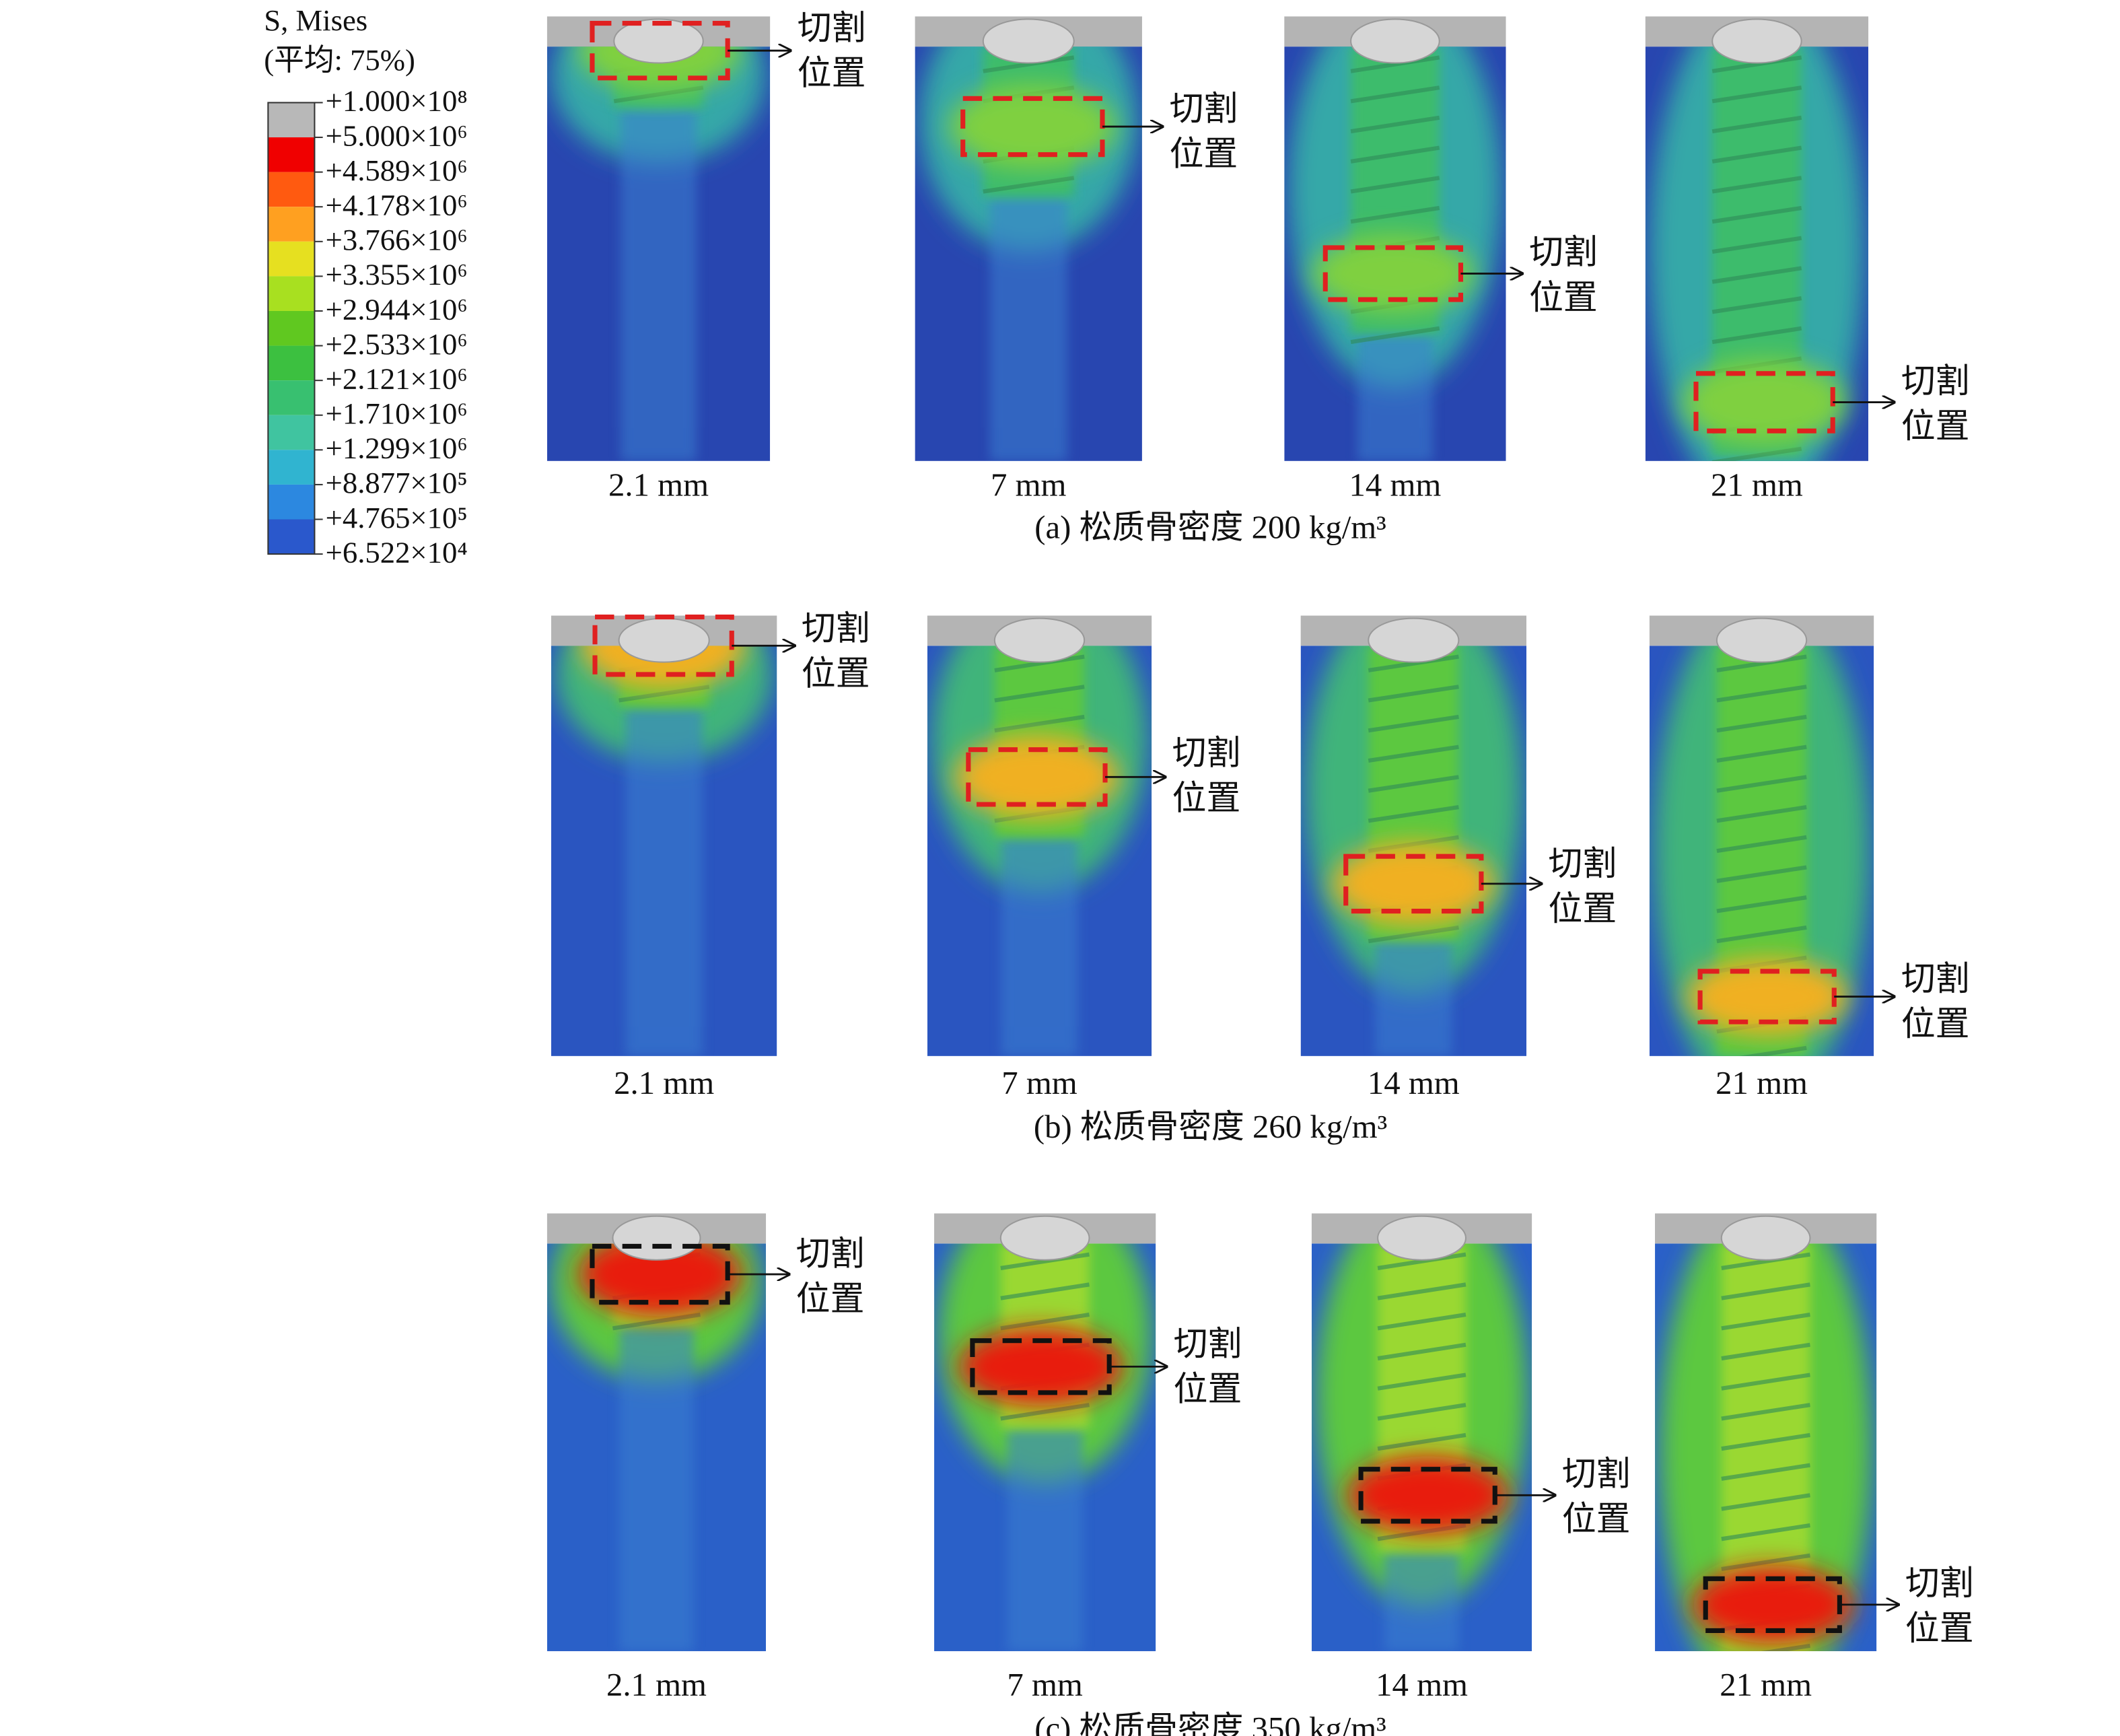 The height and width of the screenshot is (1736, 2120). What do you see at coordinates (339, 60) in the screenshot?
I see `legend-subtitle: (平均: 75%)` at bounding box center [339, 60].